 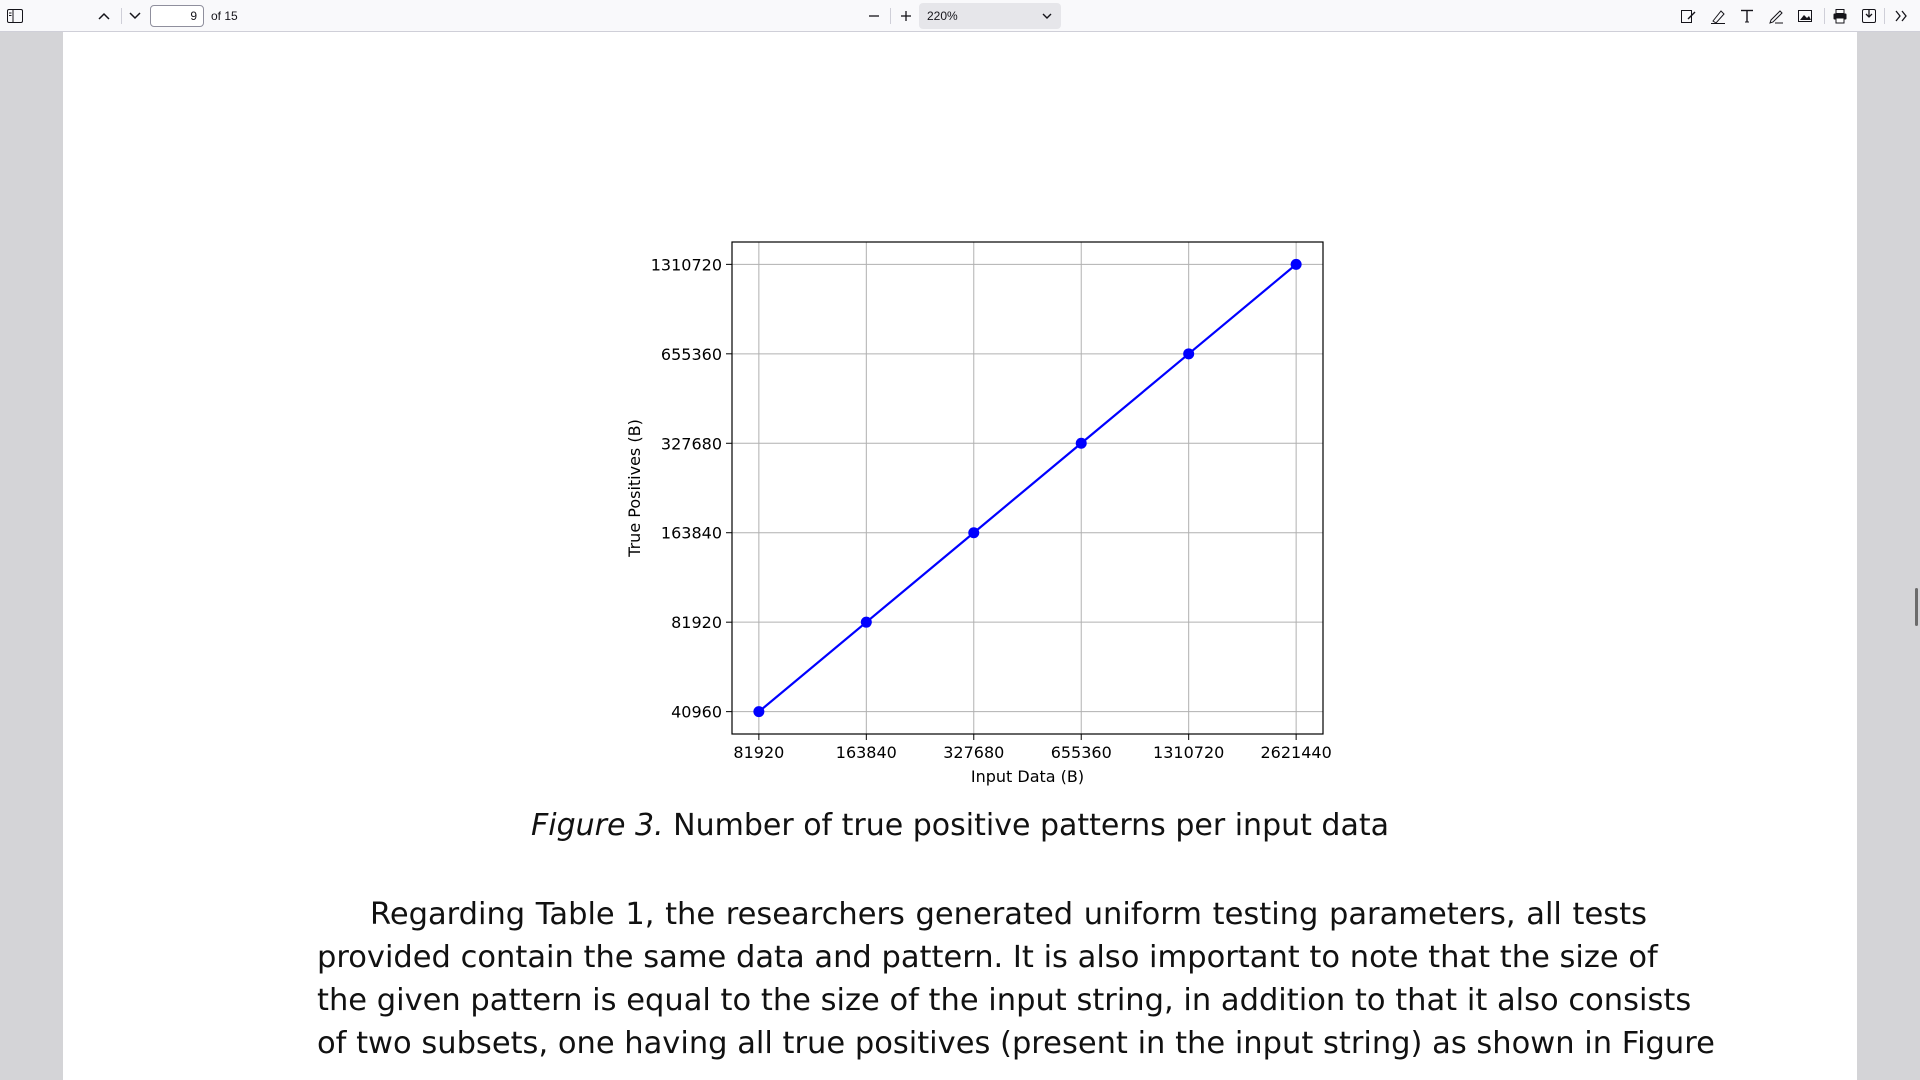 I want to click on y-tick-label: 1310720, so click(x=686, y=264).